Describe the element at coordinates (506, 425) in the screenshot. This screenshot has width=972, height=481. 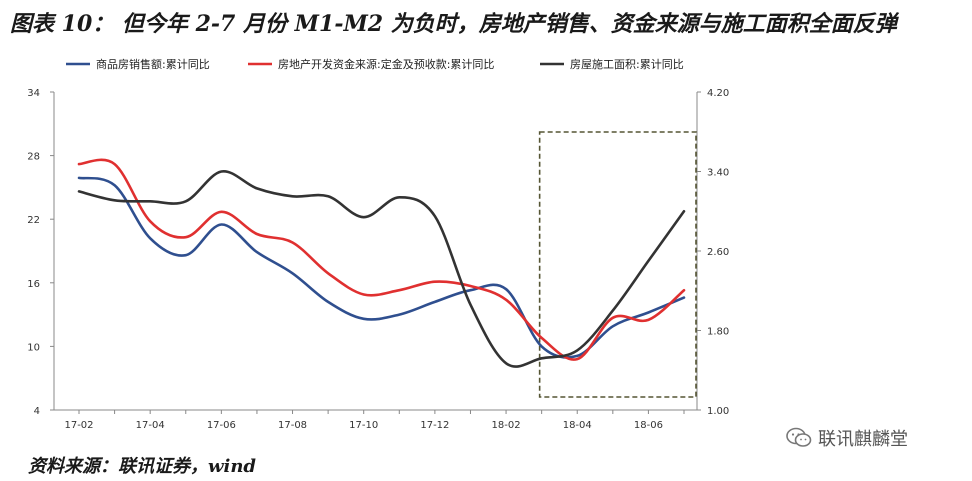
I see `x-tick-label: 18-02` at that location.